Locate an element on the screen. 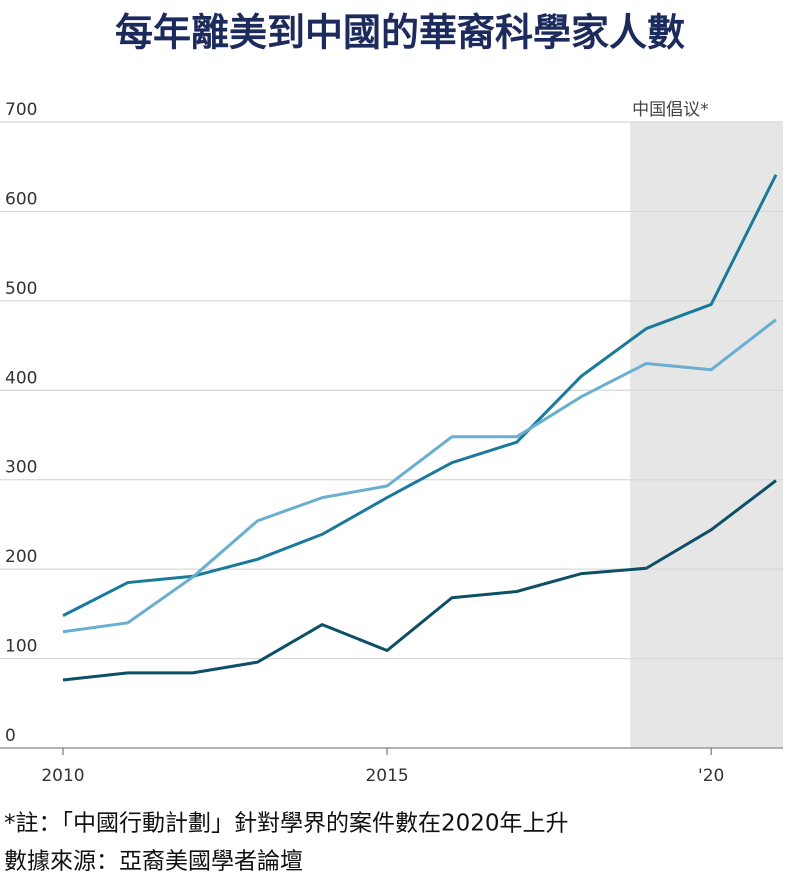 The height and width of the screenshot is (881, 800). y-tick-label: 200 is located at coordinates (21, 557).